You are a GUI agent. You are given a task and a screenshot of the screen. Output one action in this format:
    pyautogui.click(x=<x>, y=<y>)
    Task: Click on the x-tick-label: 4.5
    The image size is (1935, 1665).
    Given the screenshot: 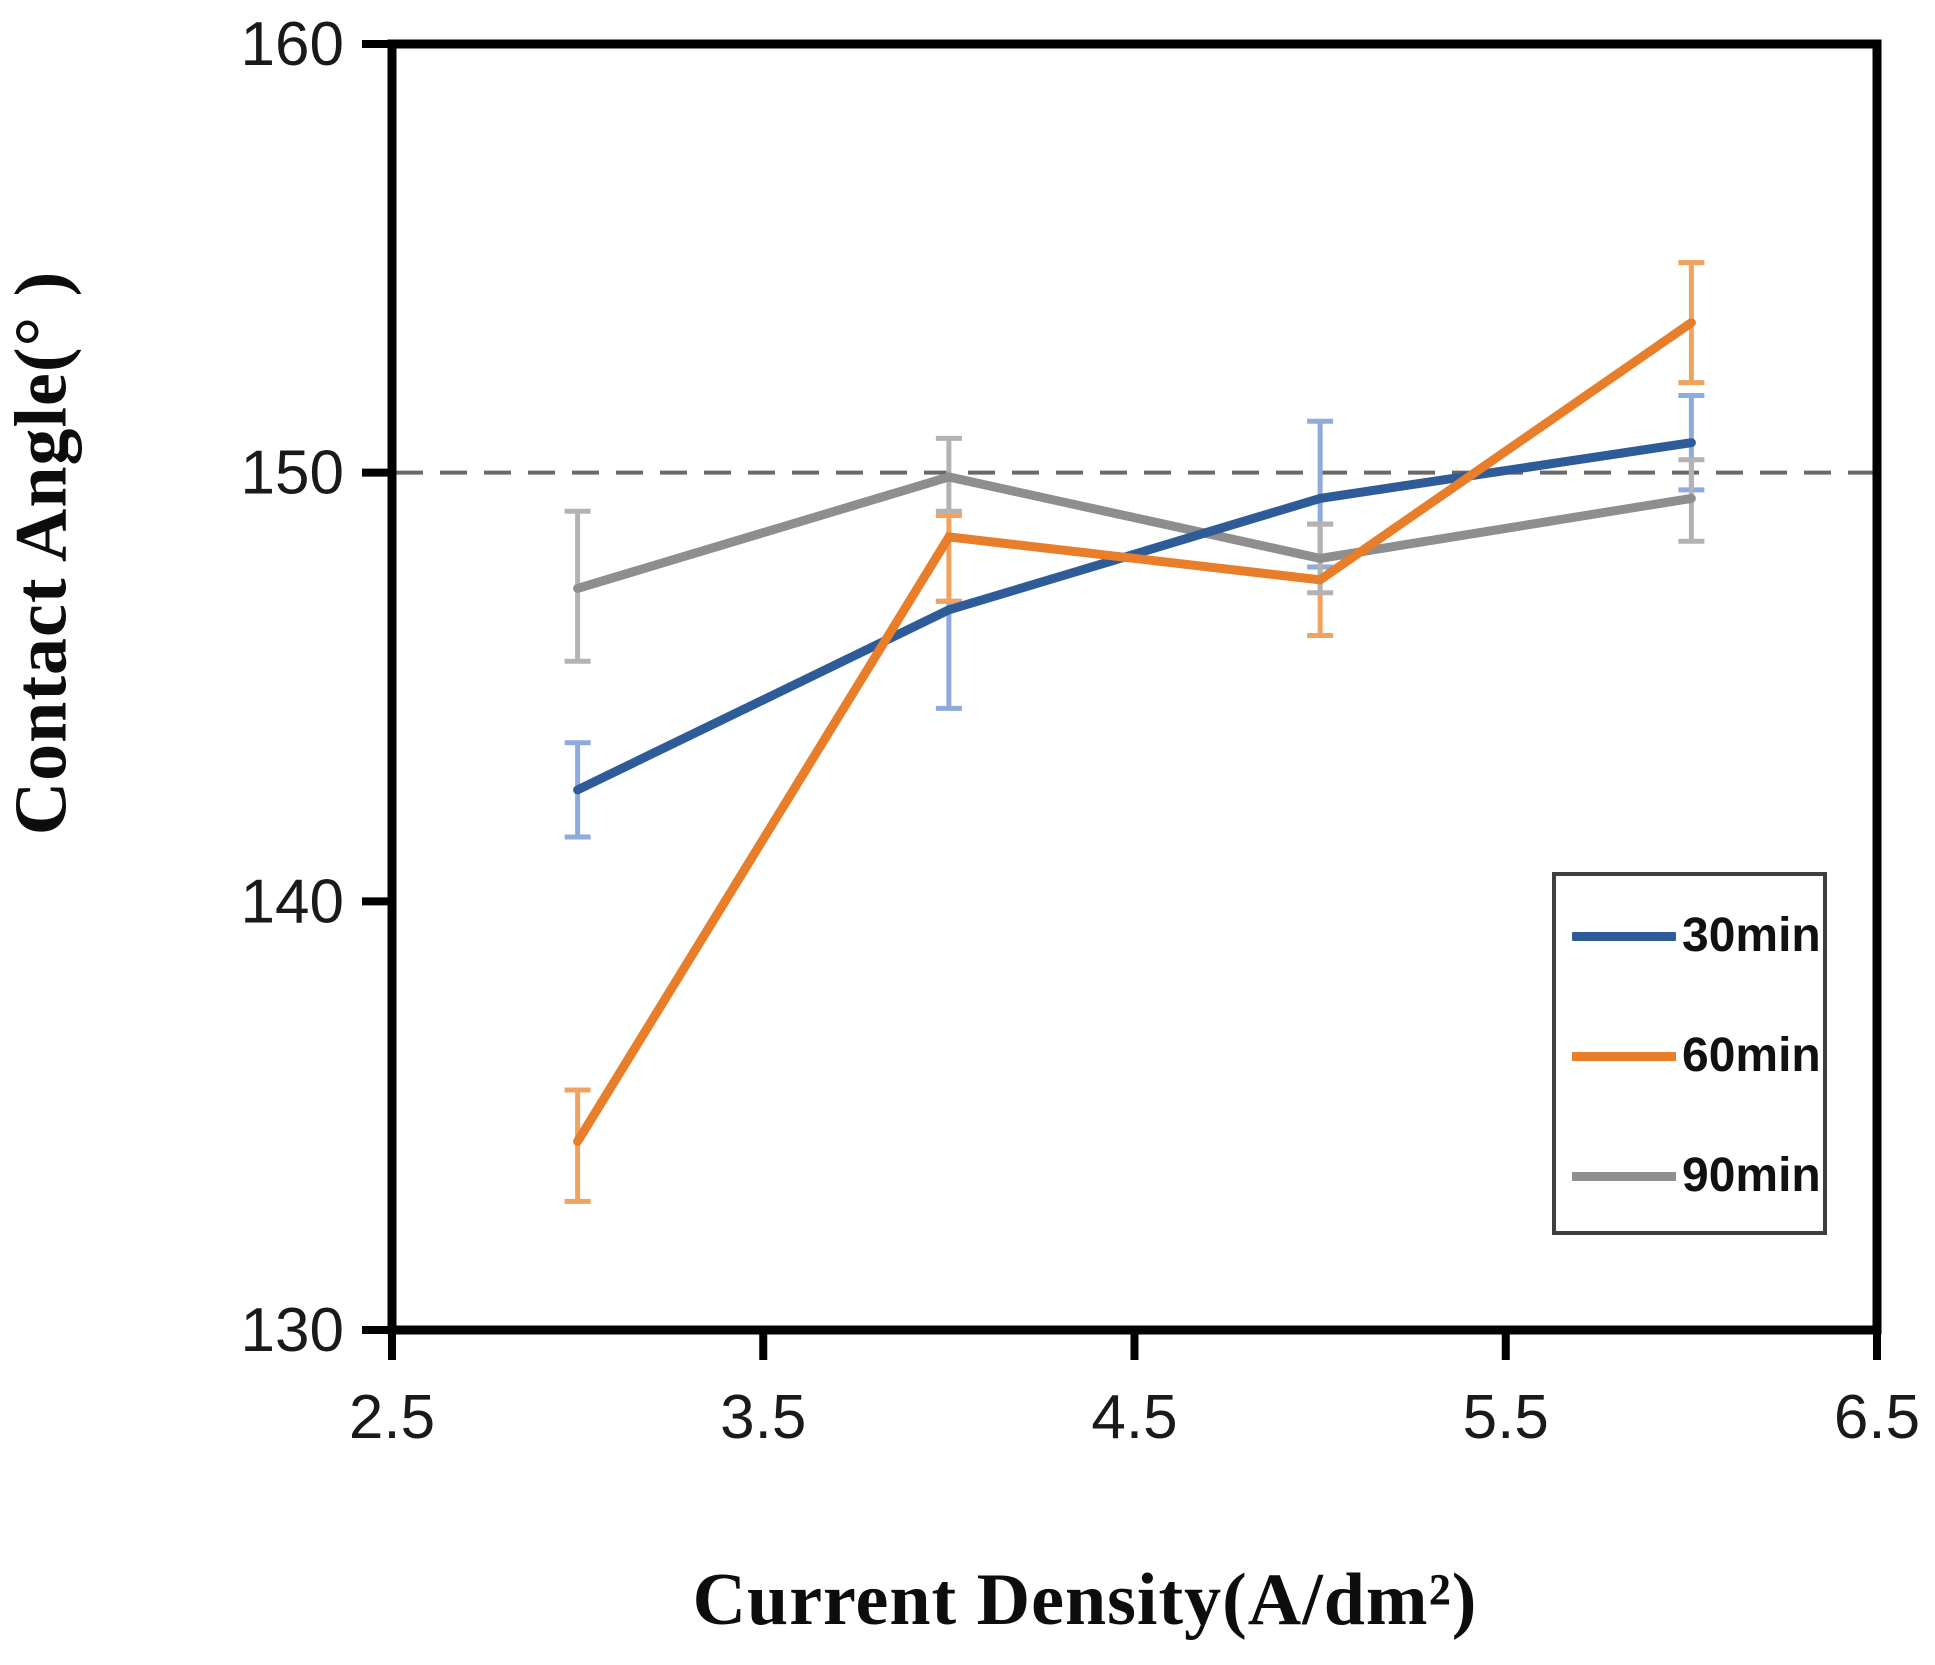 What is the action you would take?
    pyautogui.click(x=1134, y=1417)
    